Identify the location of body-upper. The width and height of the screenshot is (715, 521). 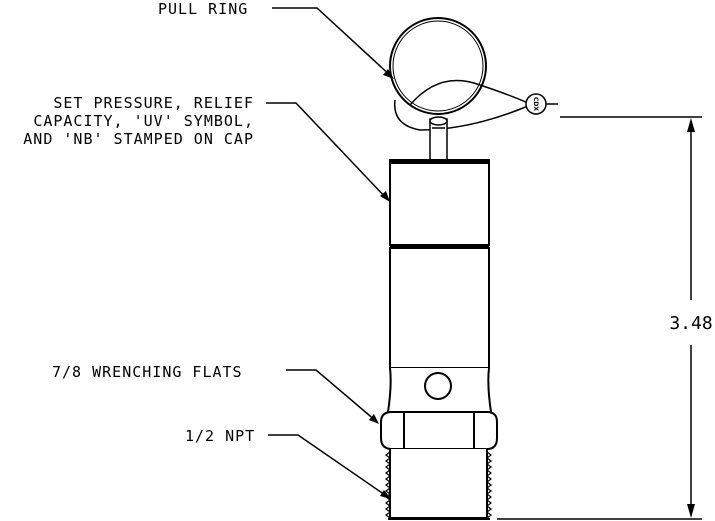
(439, 308).